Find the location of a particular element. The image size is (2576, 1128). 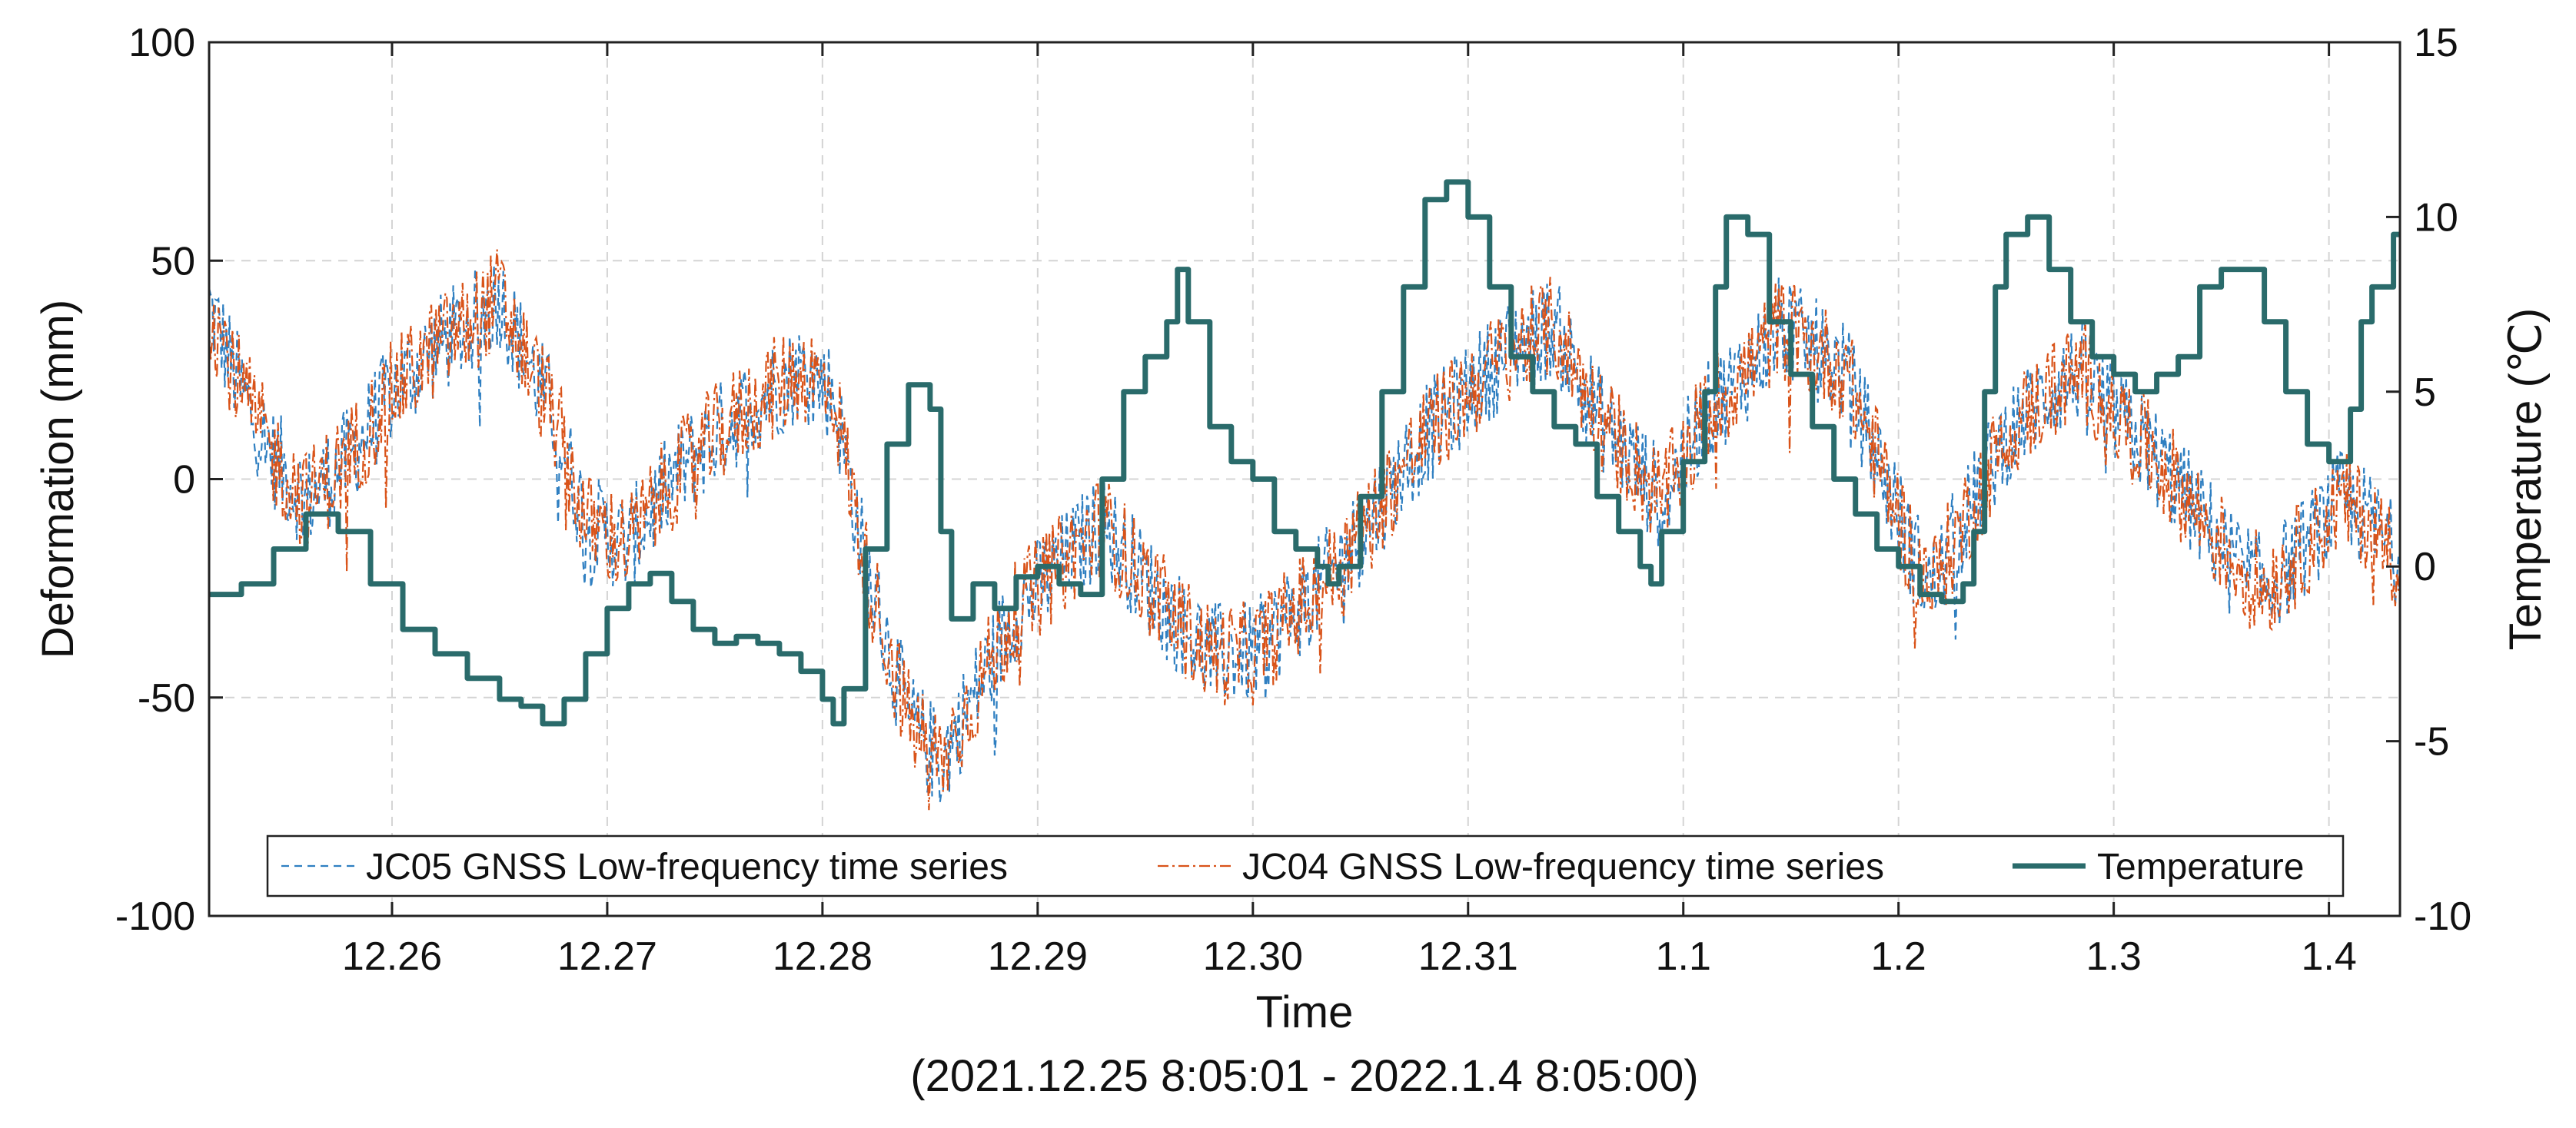

legend-temperature-label: Temperature is located at coordinates (2200, 867).